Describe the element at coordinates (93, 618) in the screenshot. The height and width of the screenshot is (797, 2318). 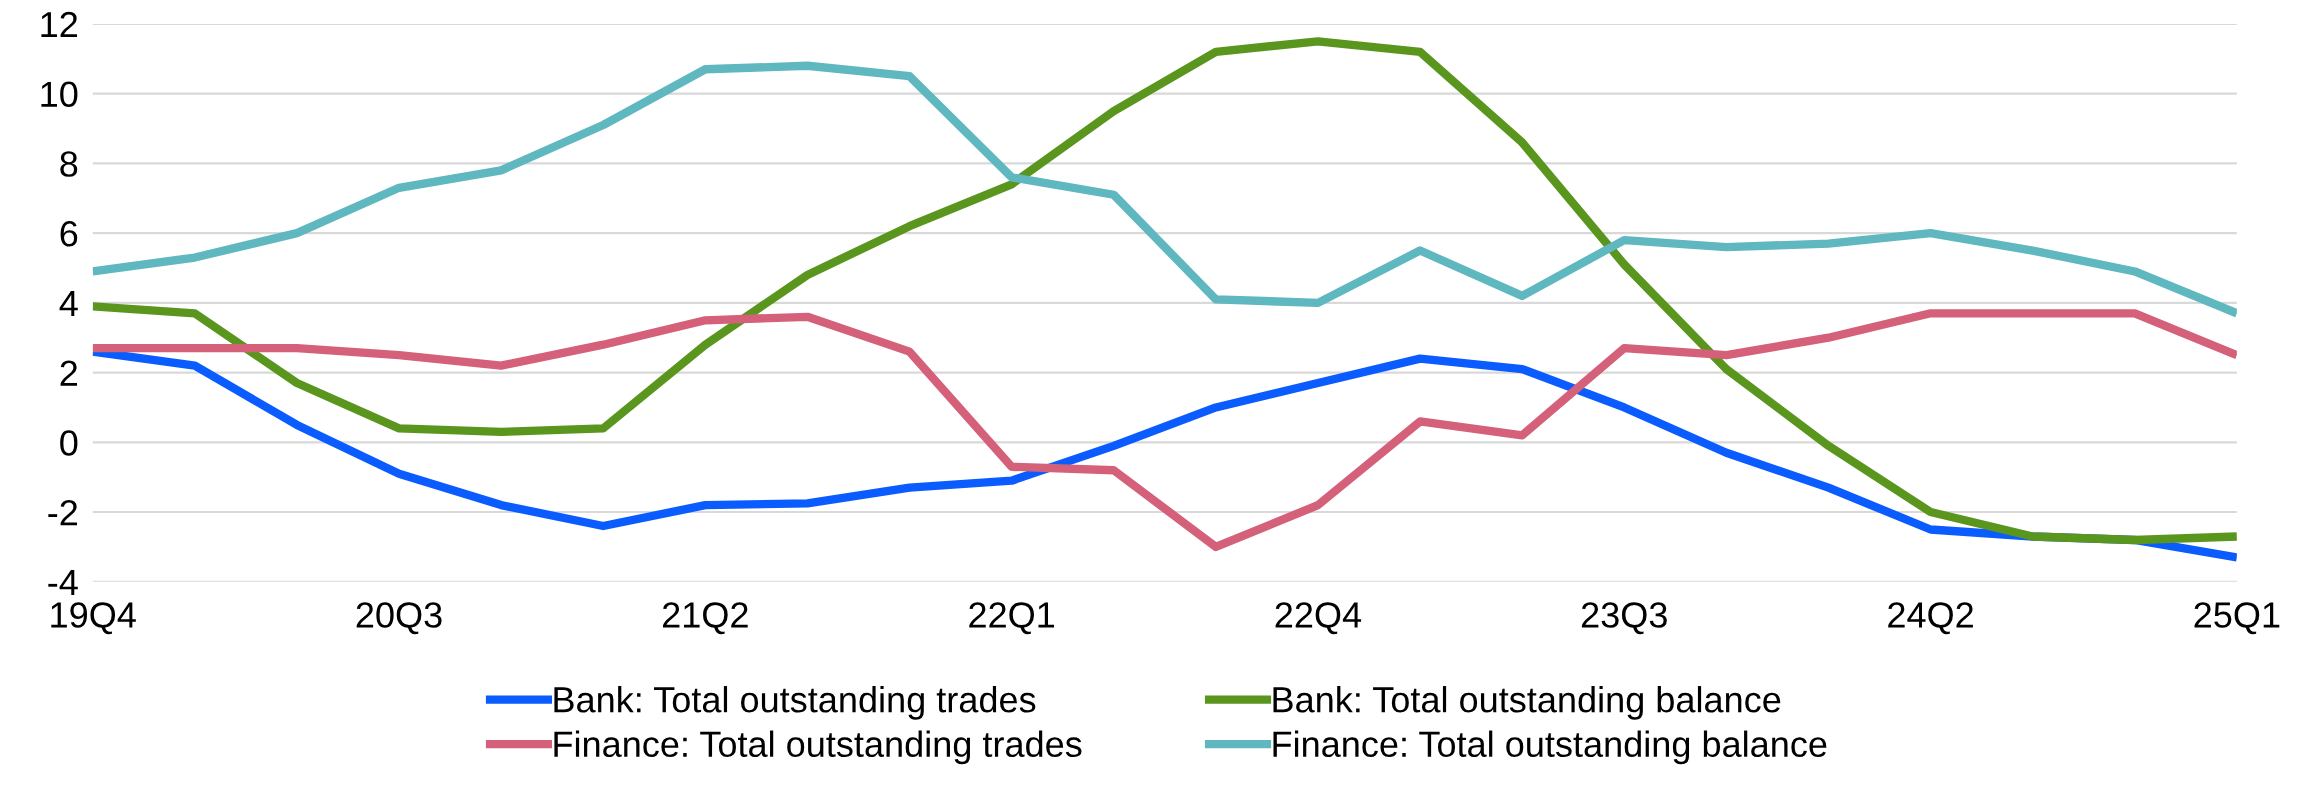
I see `x-tick-label: 19Q4` at that location.